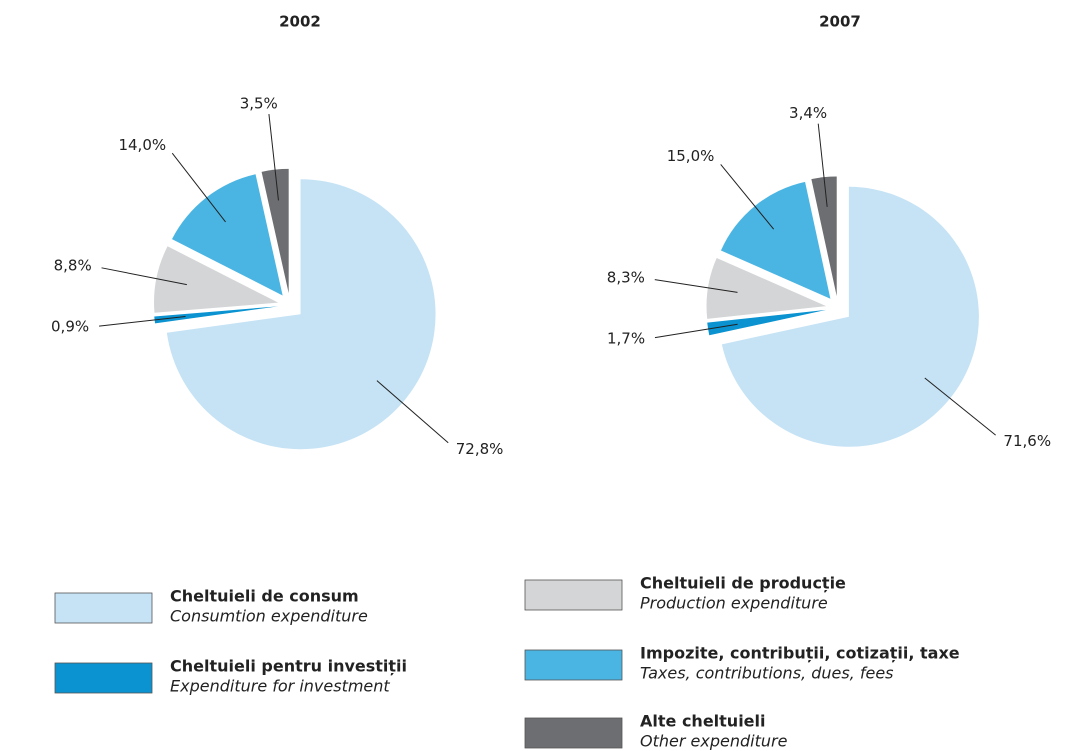 This screenshot has height=751, width=1068. Describe the element at coordinates (691, 156) in the screenshot. I see `data-label: 15,0%` at that location.